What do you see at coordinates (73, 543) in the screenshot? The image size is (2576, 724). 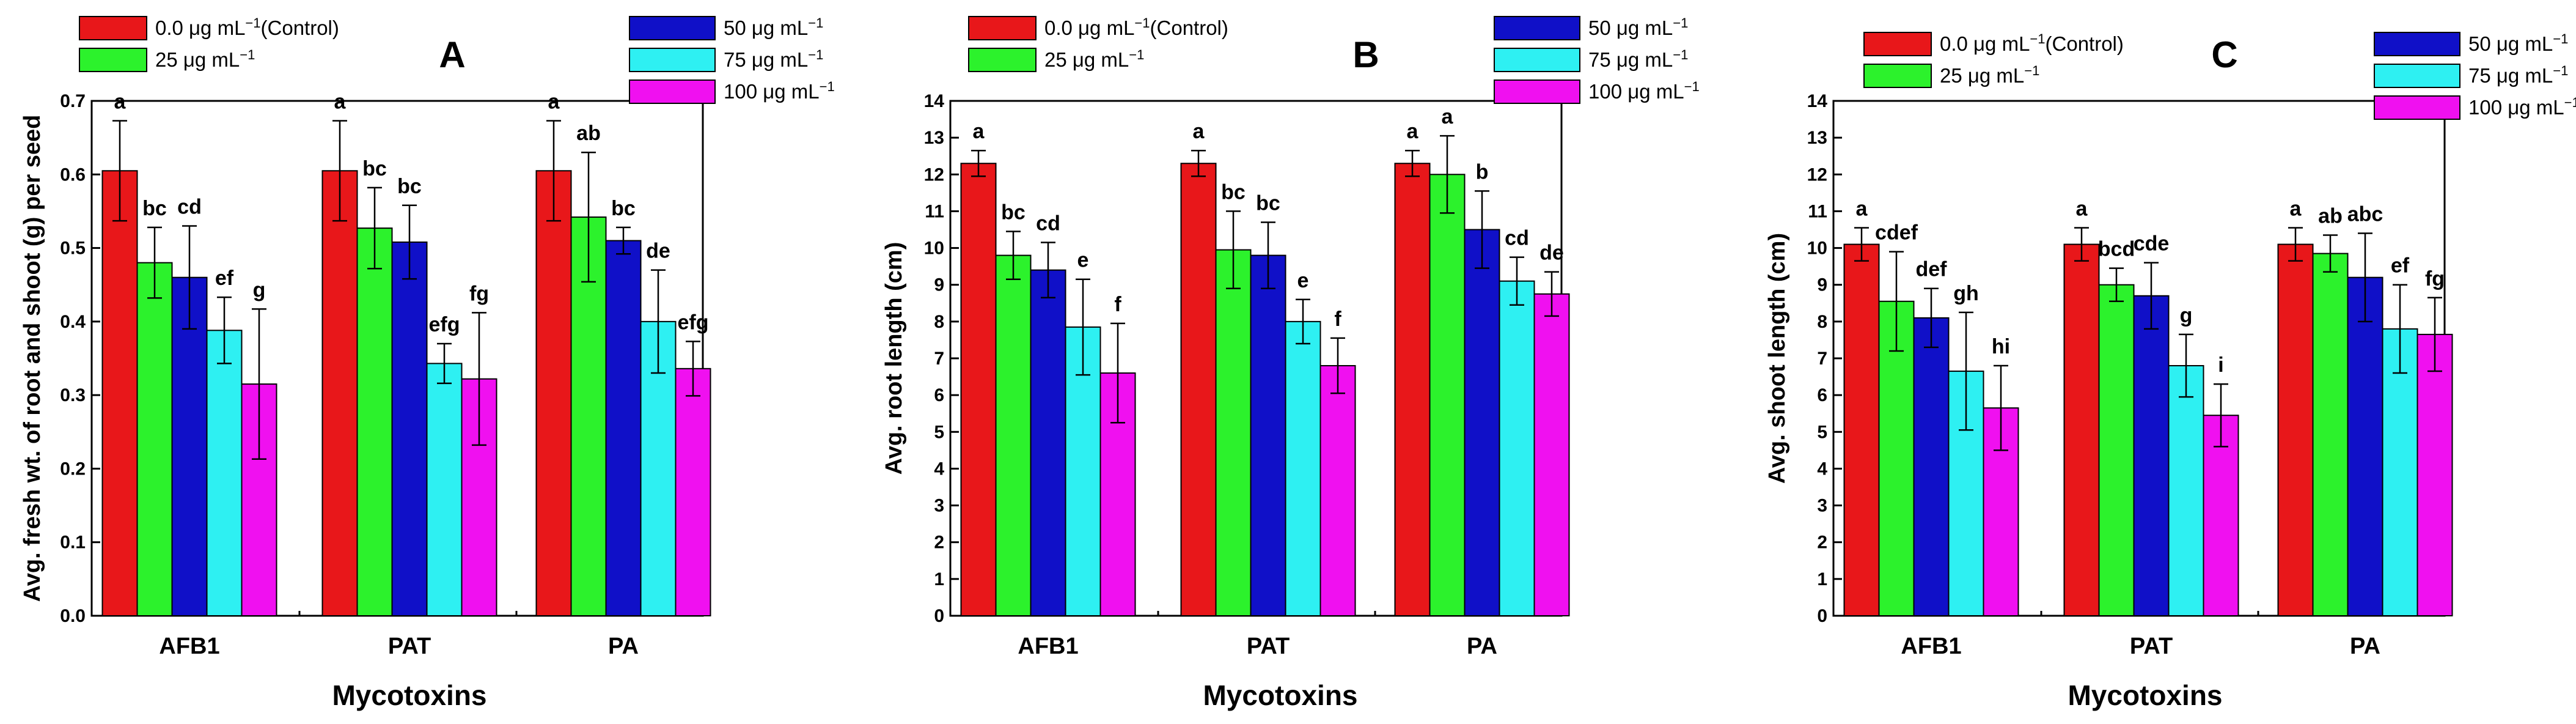 I see `y-tick-label: 0.1` at bounding box center [73, 543].